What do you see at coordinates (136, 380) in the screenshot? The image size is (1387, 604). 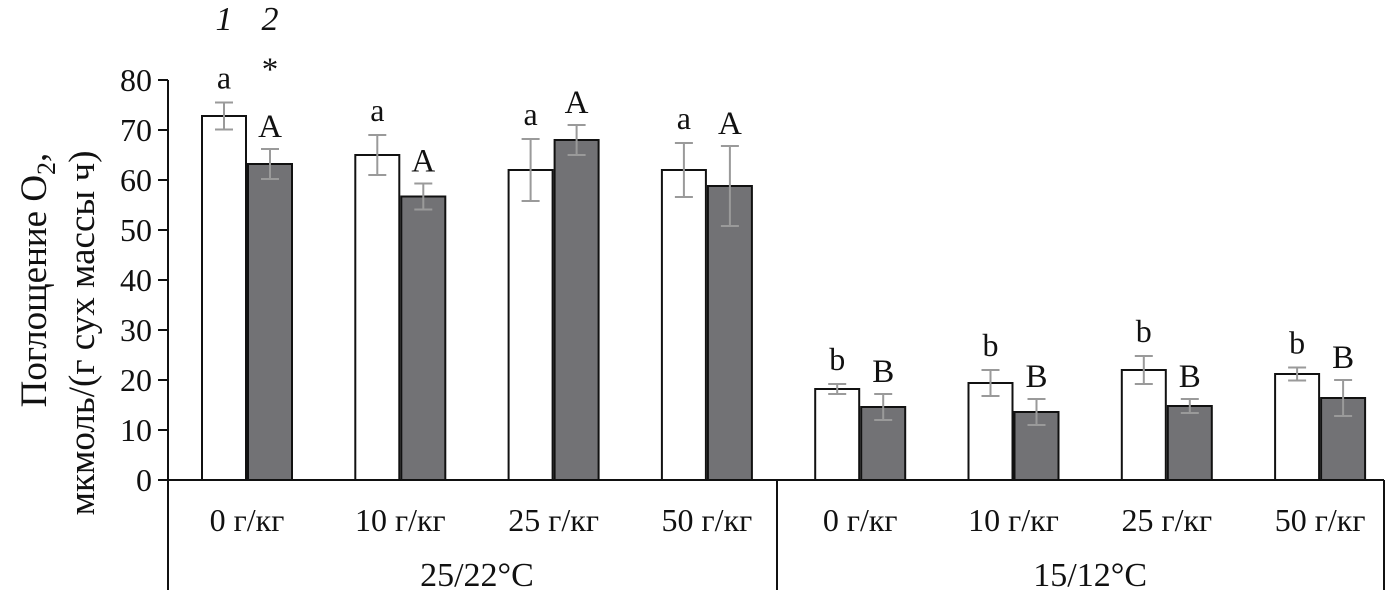 I see `y-tick-label: 20` at bounding box center [136, 380].